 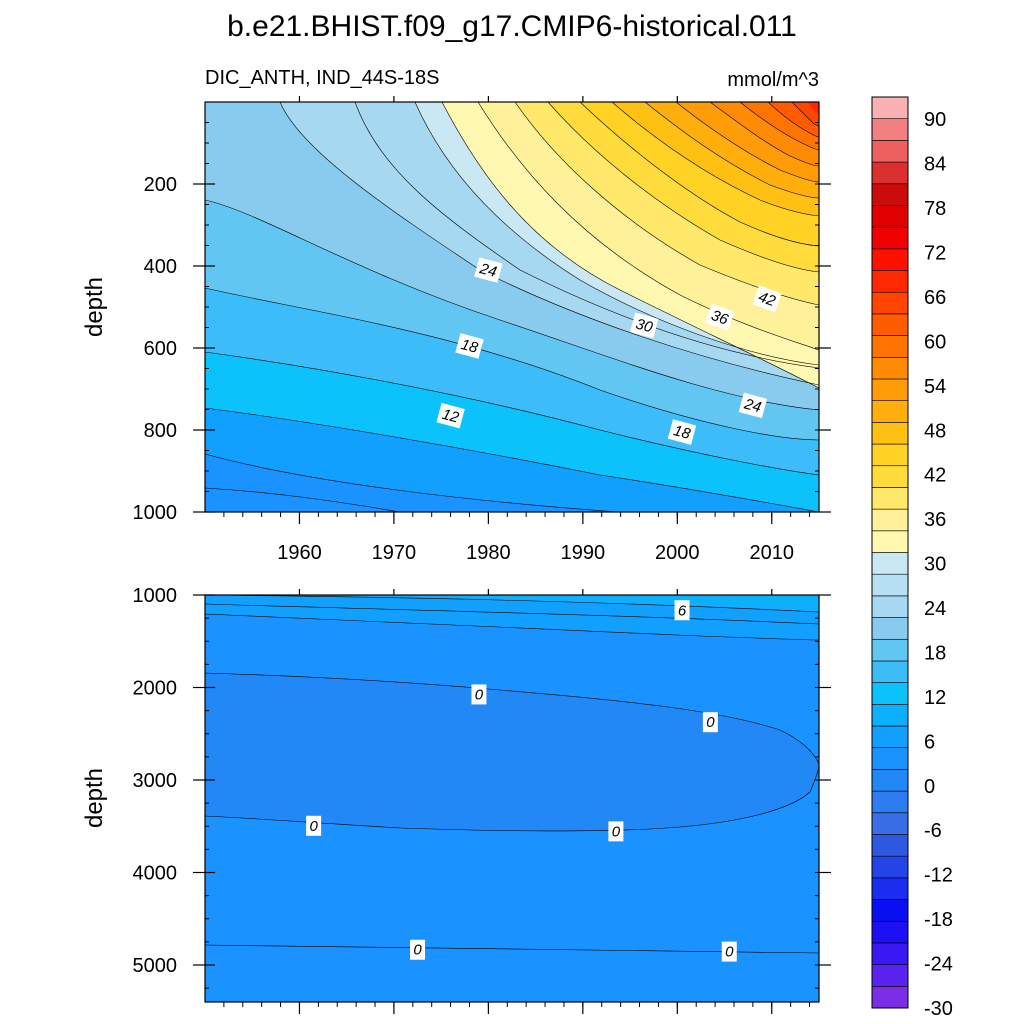 I want to click on contour-label-text: 6, so click(x=682, y=610).